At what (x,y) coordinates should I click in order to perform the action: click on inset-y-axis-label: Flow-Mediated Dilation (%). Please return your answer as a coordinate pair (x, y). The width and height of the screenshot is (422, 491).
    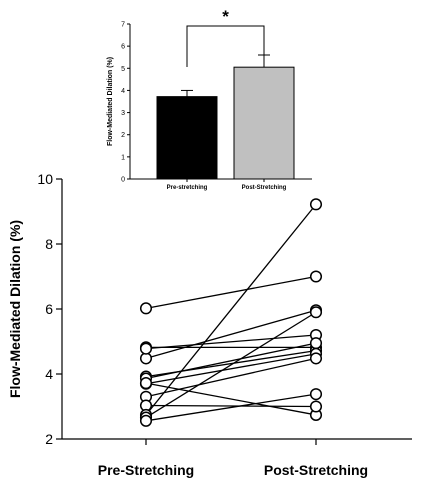
    Looking at the image, I should click on (110, 101).